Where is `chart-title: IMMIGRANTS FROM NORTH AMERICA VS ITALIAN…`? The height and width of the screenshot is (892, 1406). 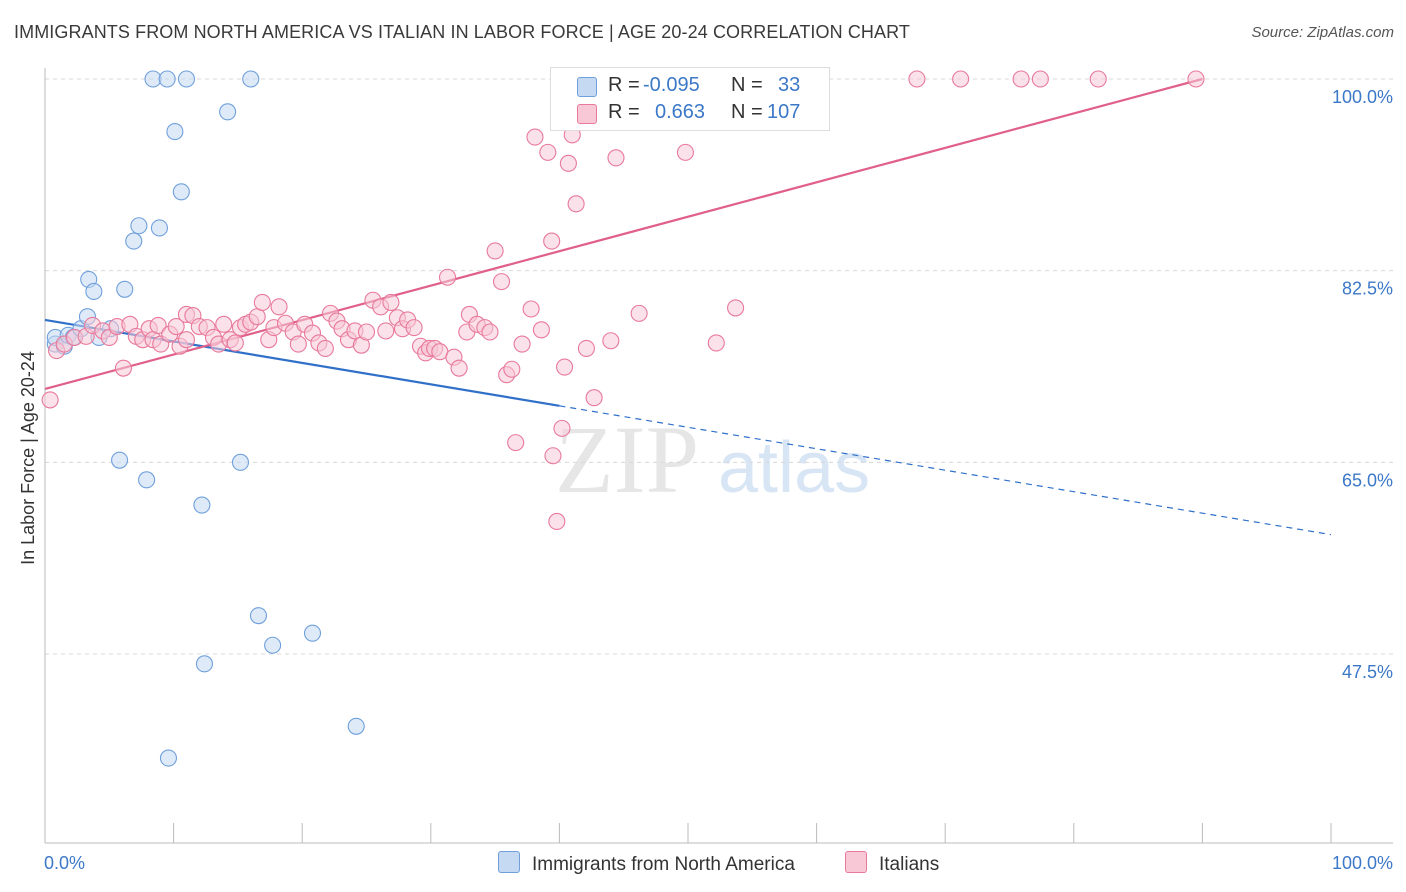 chart-title: IMMIGRANTS FROM NORTH AMERICA VS ITALIAN… is located at coordinates (462, 32).